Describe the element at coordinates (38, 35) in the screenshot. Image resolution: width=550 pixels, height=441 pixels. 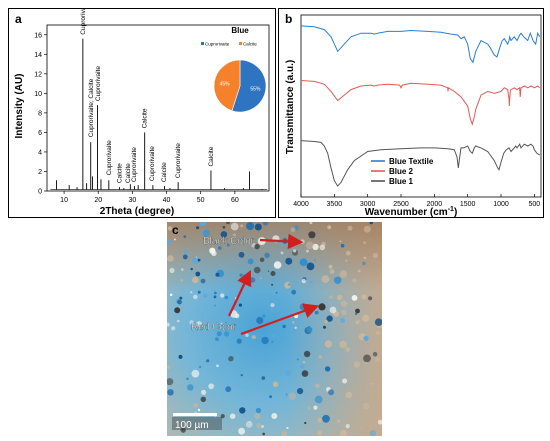
I see `xrd-y-tick-label: 16` at that location.